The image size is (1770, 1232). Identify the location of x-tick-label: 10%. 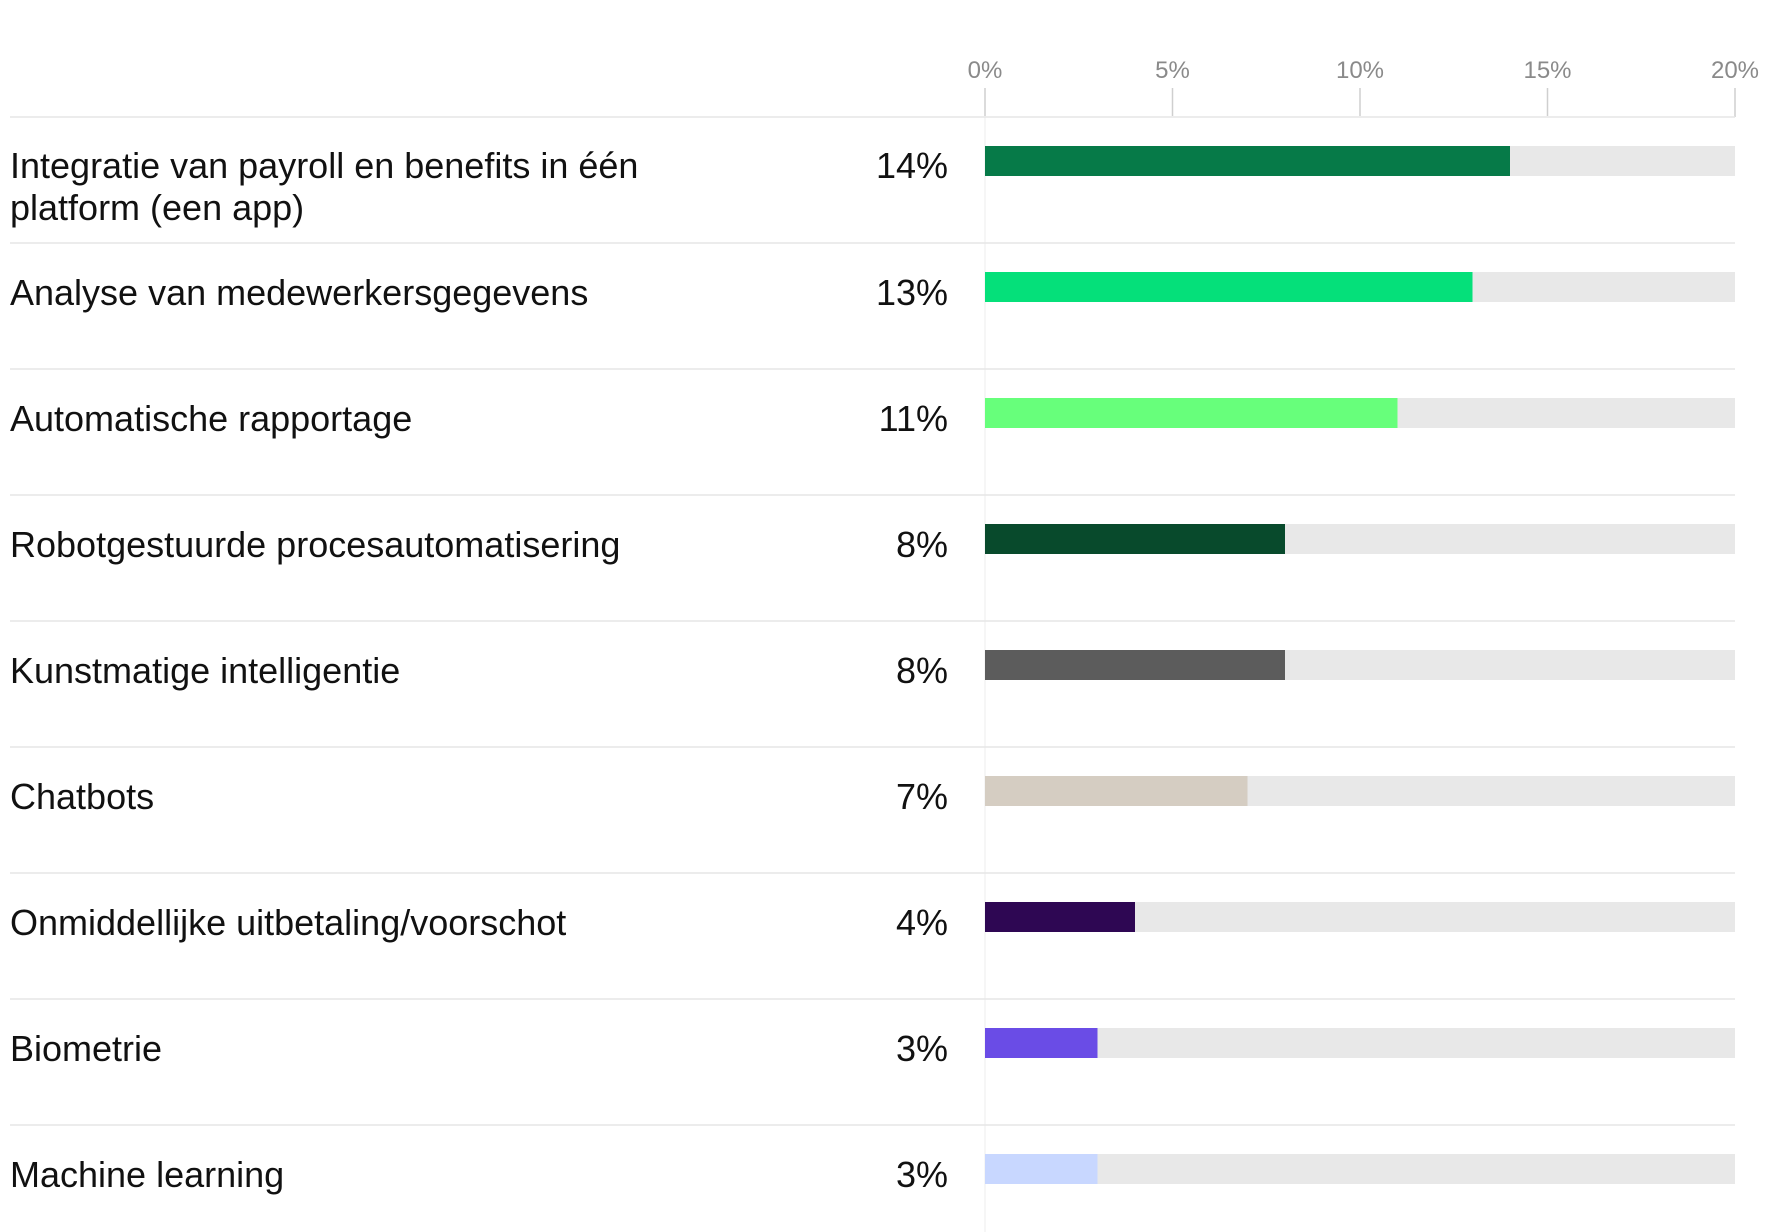
(1360, 70).